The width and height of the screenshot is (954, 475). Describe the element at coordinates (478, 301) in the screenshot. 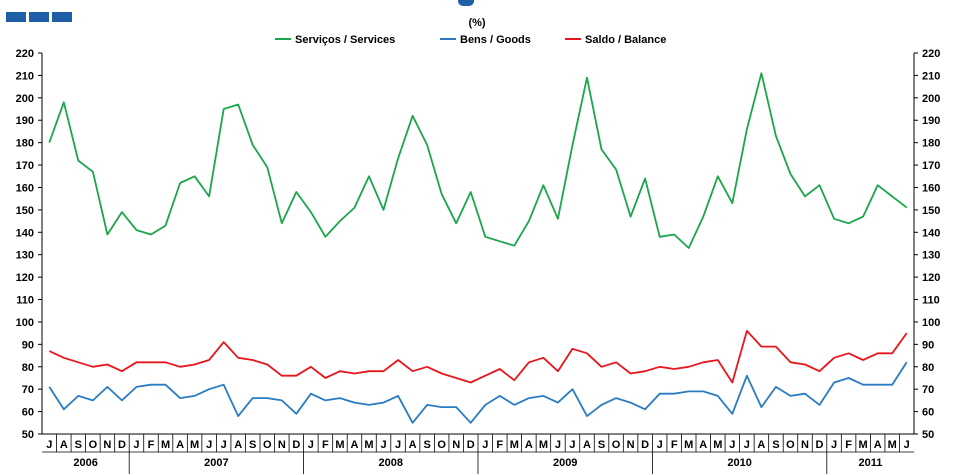

I see `y-tick: 110 110` at that location.